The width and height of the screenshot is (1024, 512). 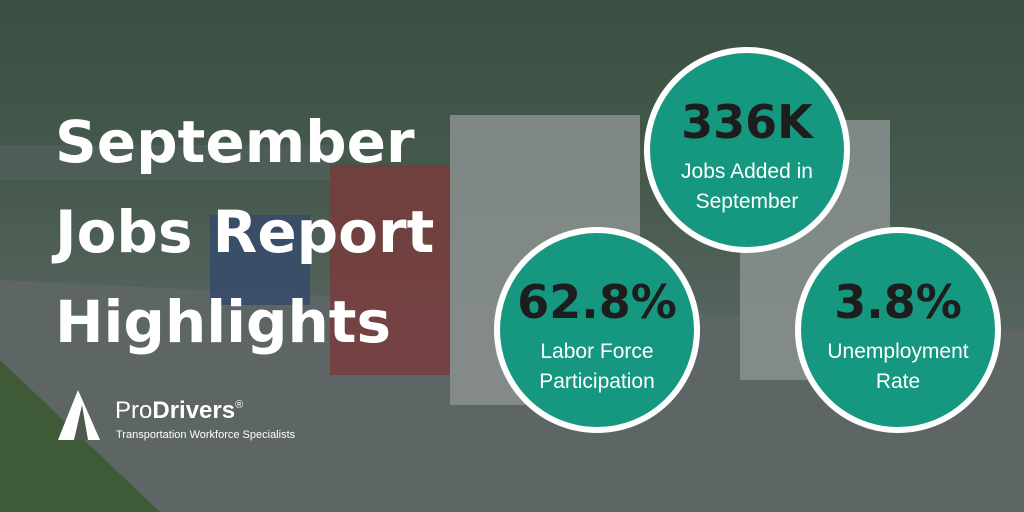 I want to click on title-line: Highlights, so click(x=223, y=322).